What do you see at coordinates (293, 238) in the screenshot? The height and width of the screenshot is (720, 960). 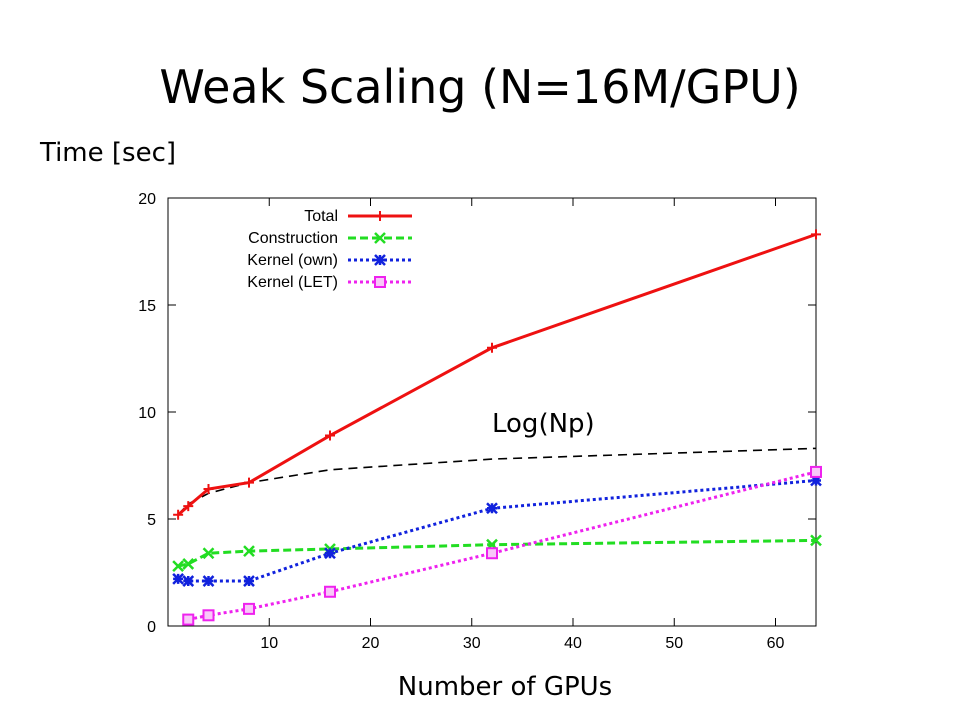 I see `legend-label: Construction` at bounding box center [293, 238].